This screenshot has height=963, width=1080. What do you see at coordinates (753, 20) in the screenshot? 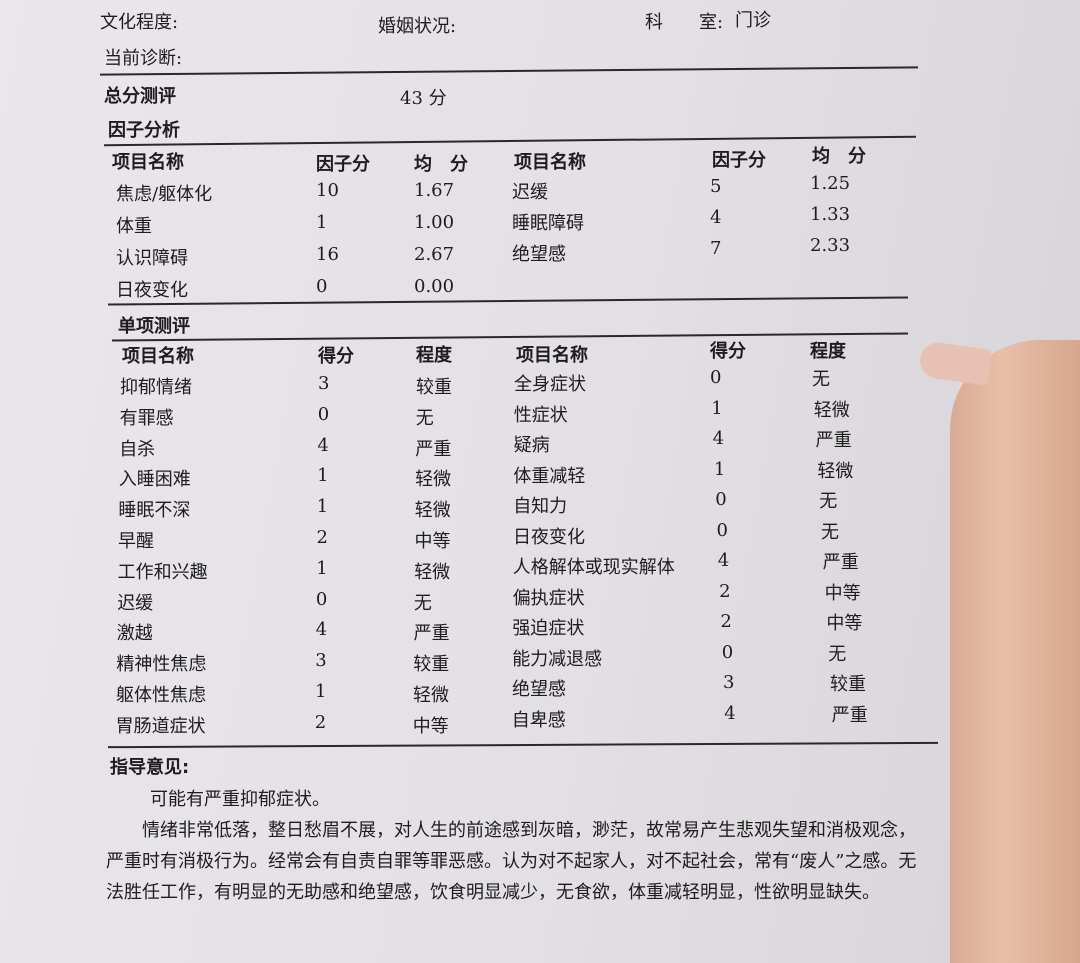
I see `department-value: 门诊` at bounding box center [753, 20].